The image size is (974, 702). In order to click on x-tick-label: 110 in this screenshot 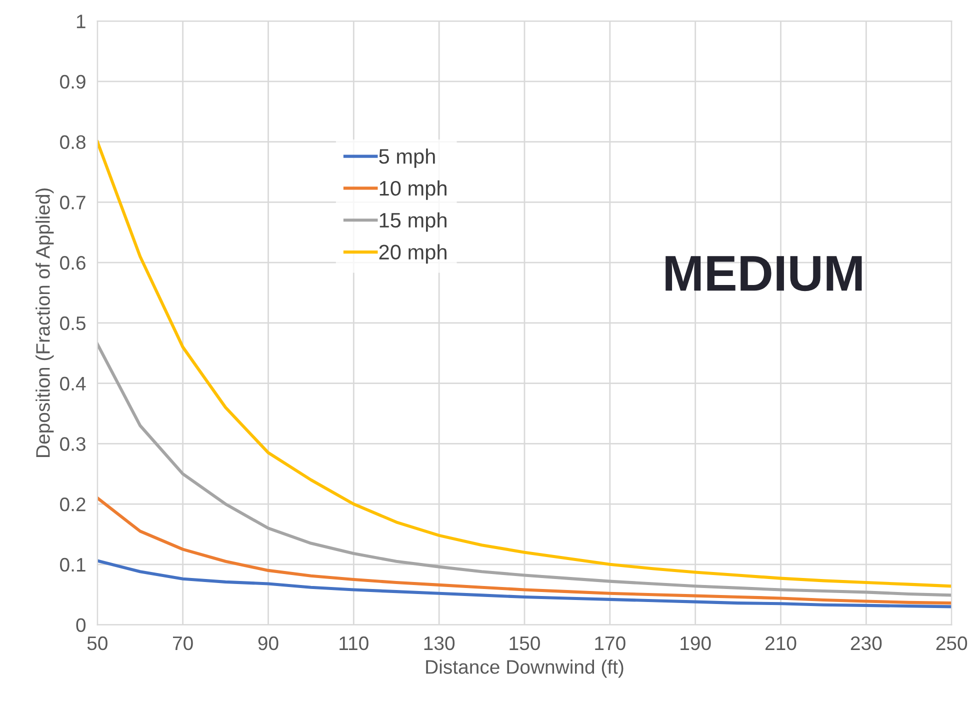, I will do `click(354, 643)`.